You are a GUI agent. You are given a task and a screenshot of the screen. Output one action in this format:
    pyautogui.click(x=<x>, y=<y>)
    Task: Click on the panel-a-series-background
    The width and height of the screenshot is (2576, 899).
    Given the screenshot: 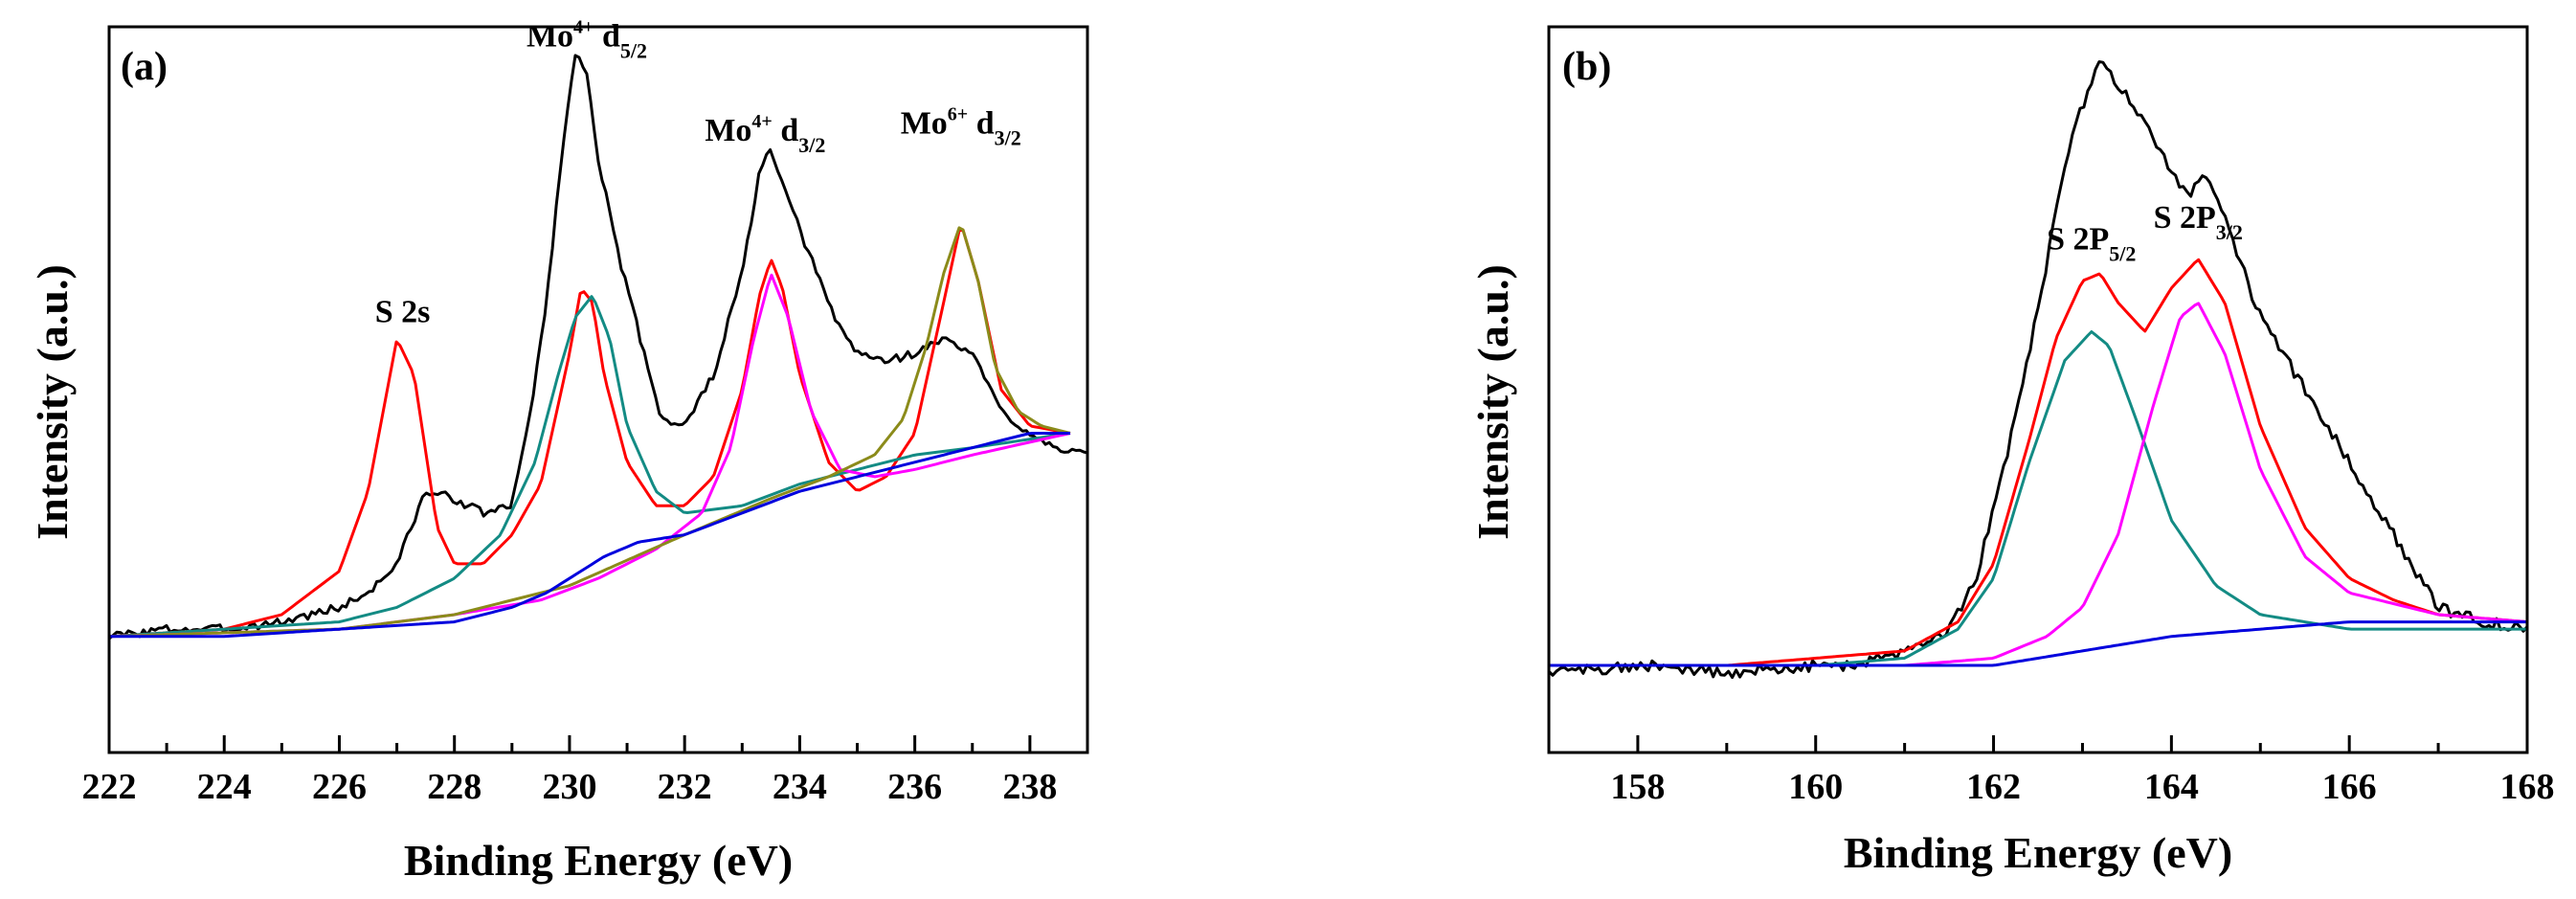 What is the action you would take?
    pyautogui.click(x=590, y=535)
    